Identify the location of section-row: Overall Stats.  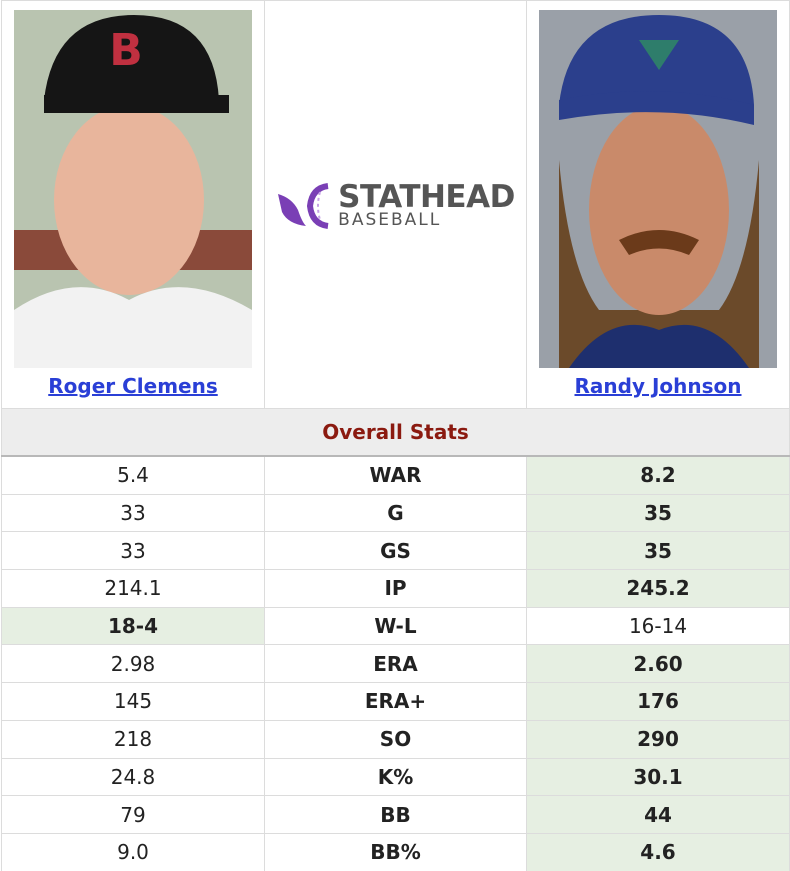
(395, 432).